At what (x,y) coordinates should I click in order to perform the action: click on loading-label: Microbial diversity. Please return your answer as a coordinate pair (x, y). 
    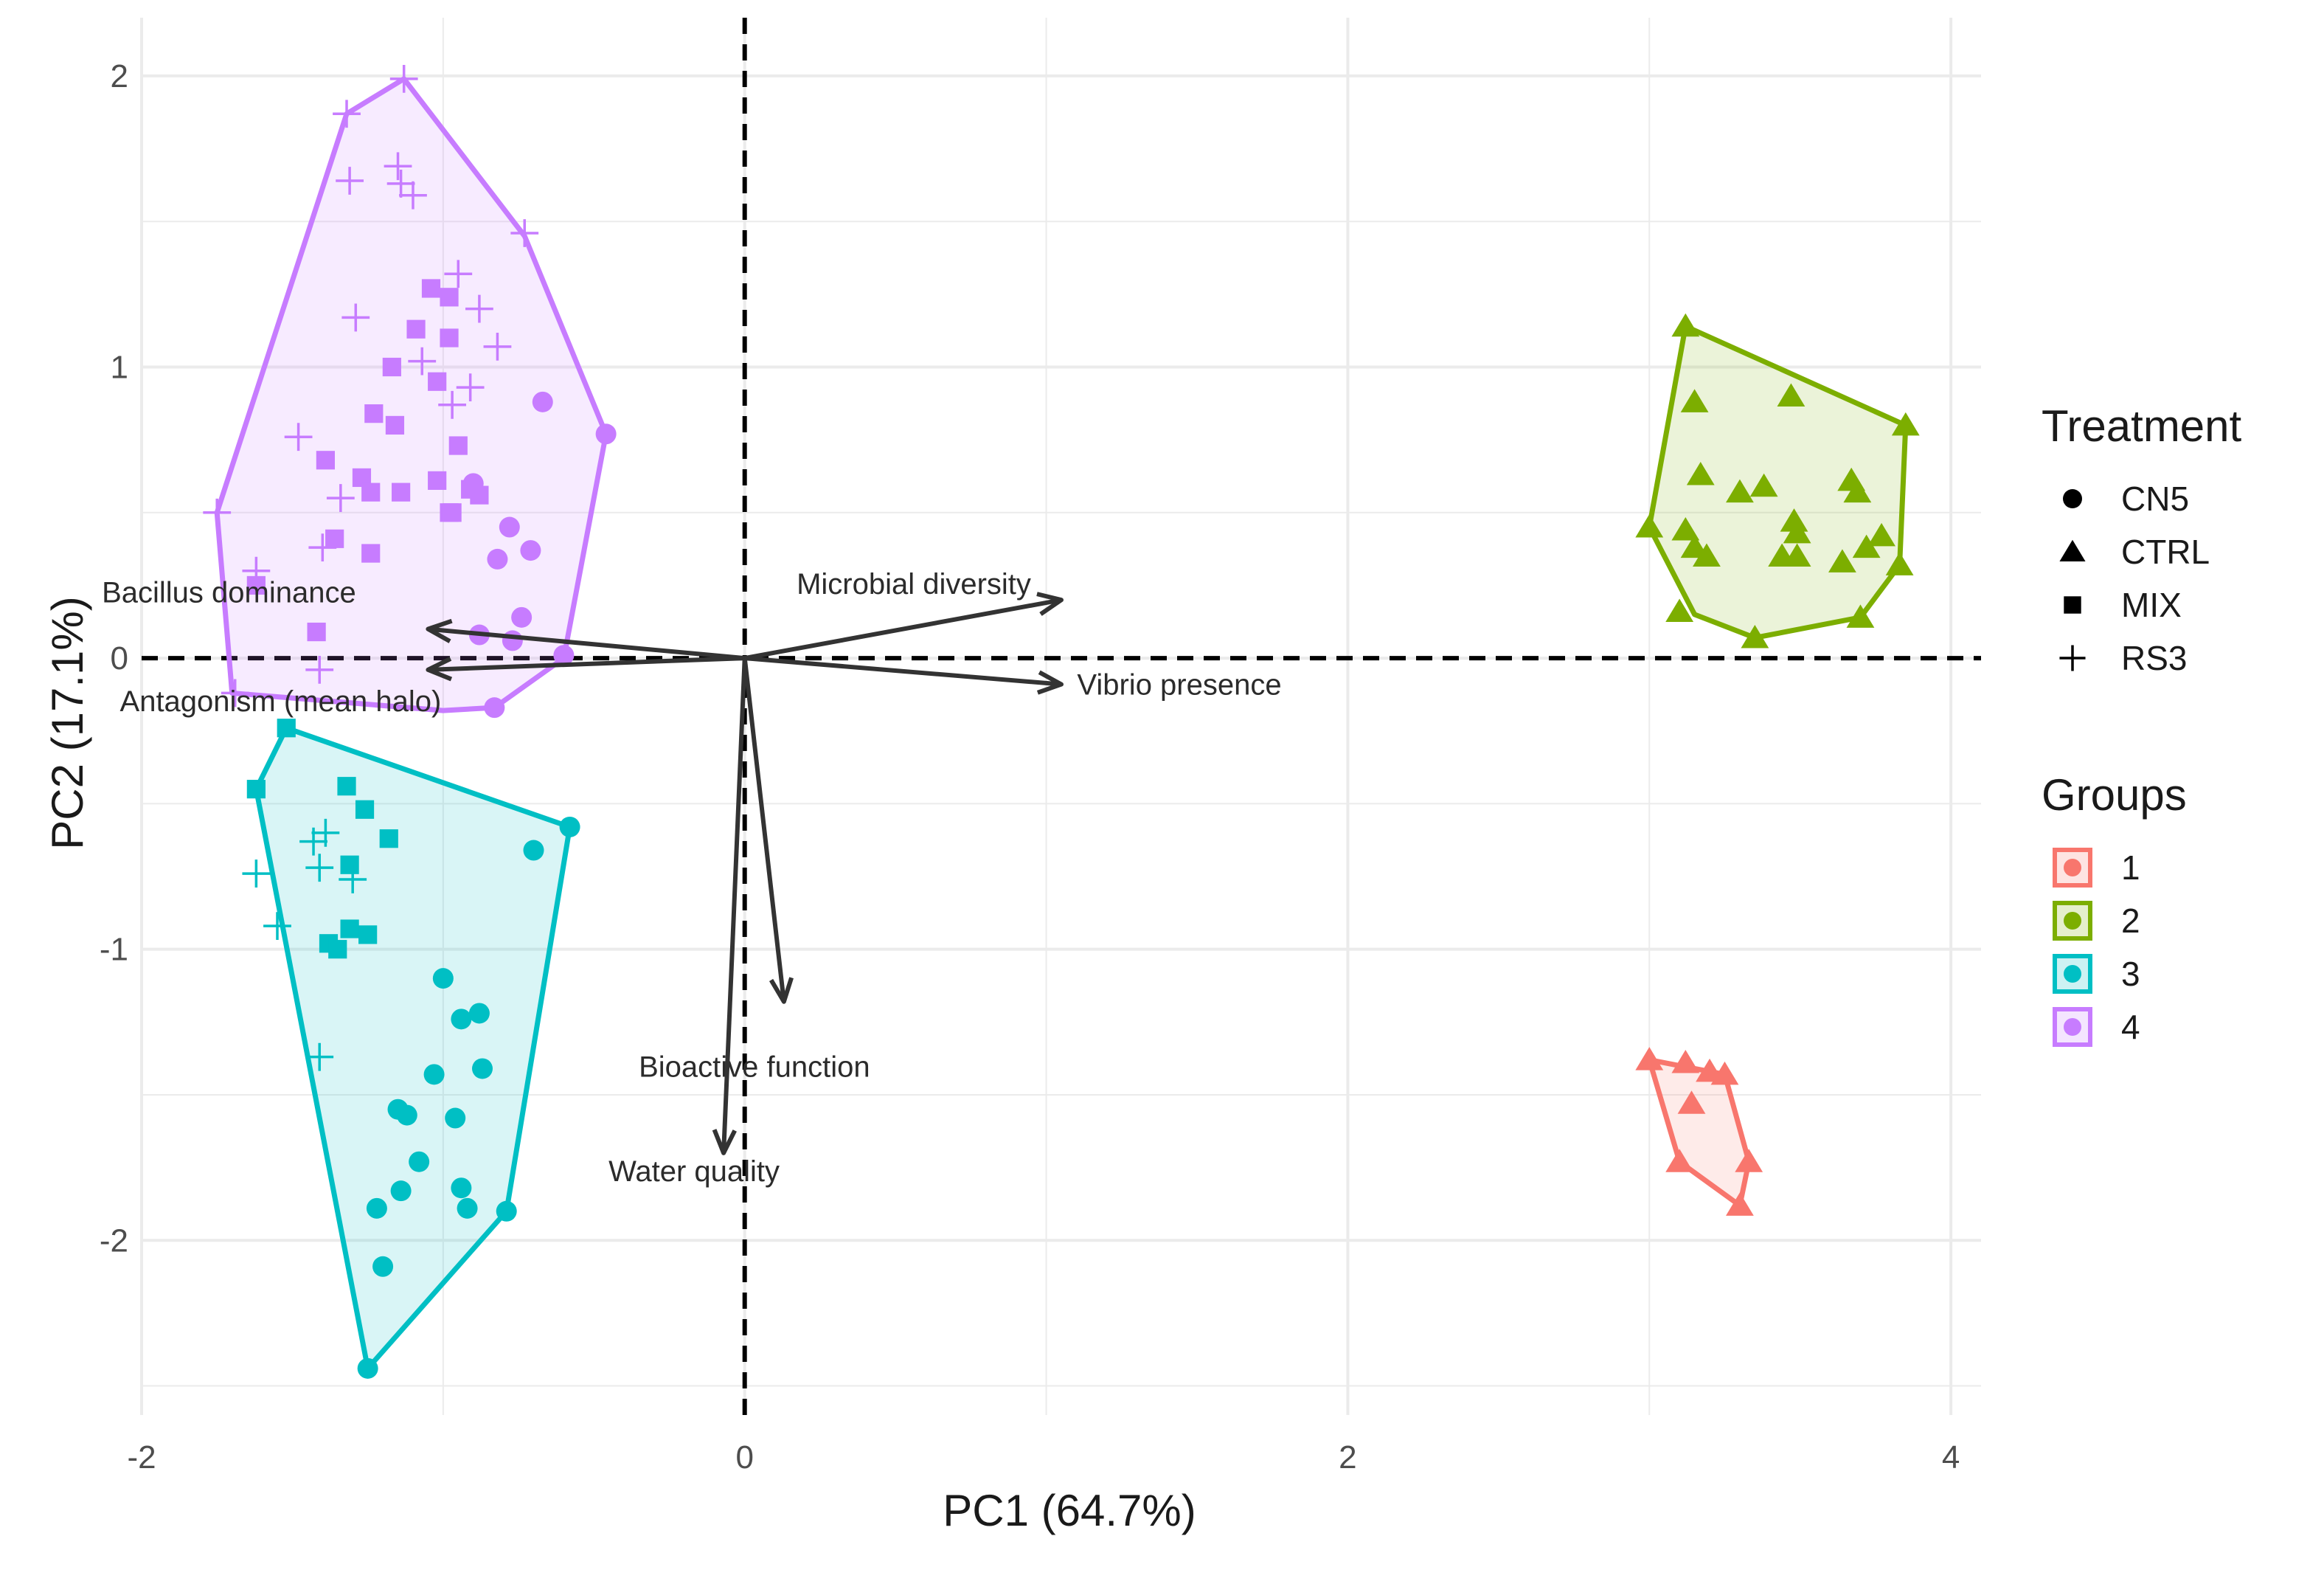
    Looking at the image, I should click on (914, 584).